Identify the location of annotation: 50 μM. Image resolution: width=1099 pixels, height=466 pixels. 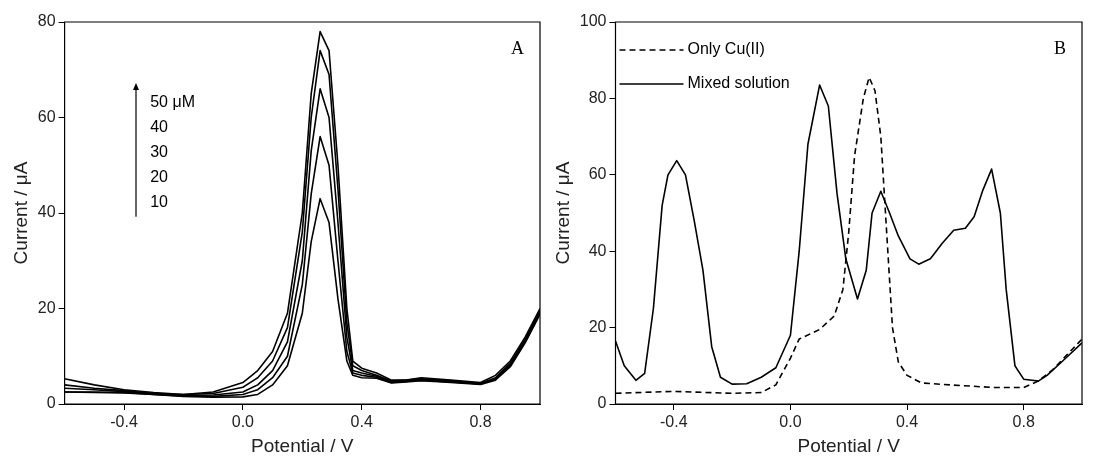
(172, 101).